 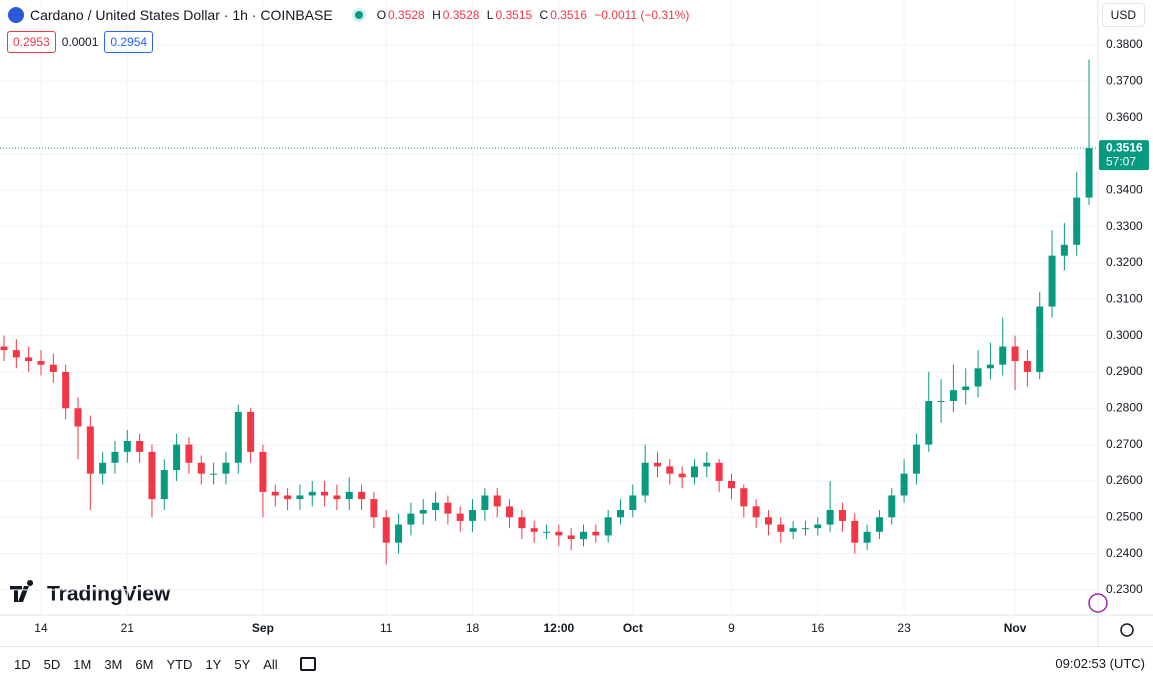 What do you see at coordinates (544, 15) in the screenshot?
I see `c-label: C` at bounding box center [544, 15].